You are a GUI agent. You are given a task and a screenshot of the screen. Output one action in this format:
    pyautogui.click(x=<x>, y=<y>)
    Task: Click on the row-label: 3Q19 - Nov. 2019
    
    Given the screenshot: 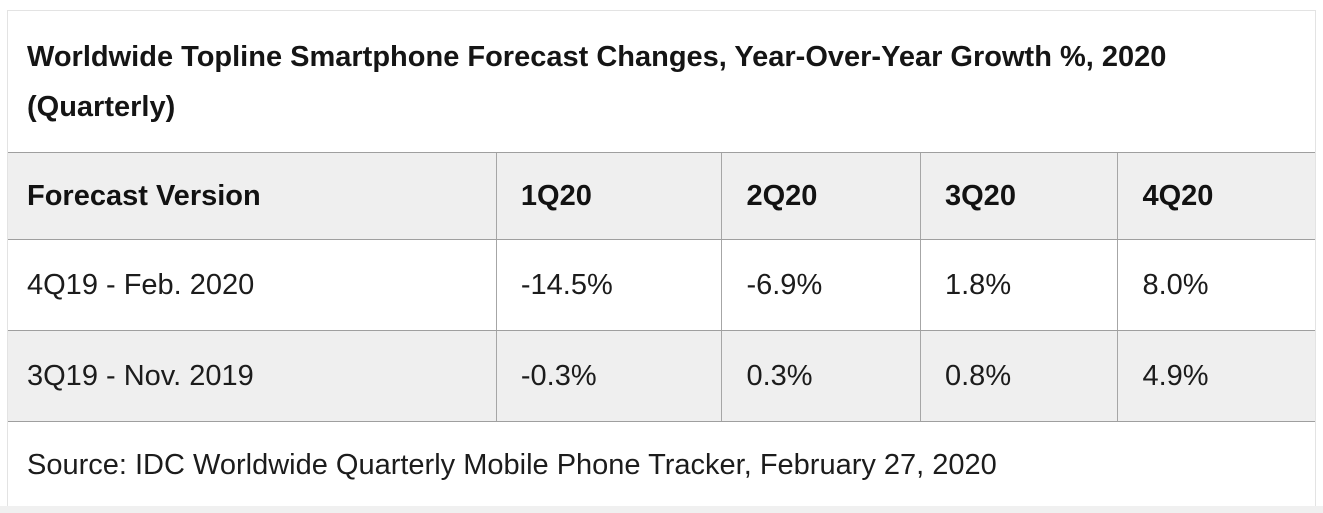 What is the action you would take?
    pyautogui.click(x=140, y=375)
    